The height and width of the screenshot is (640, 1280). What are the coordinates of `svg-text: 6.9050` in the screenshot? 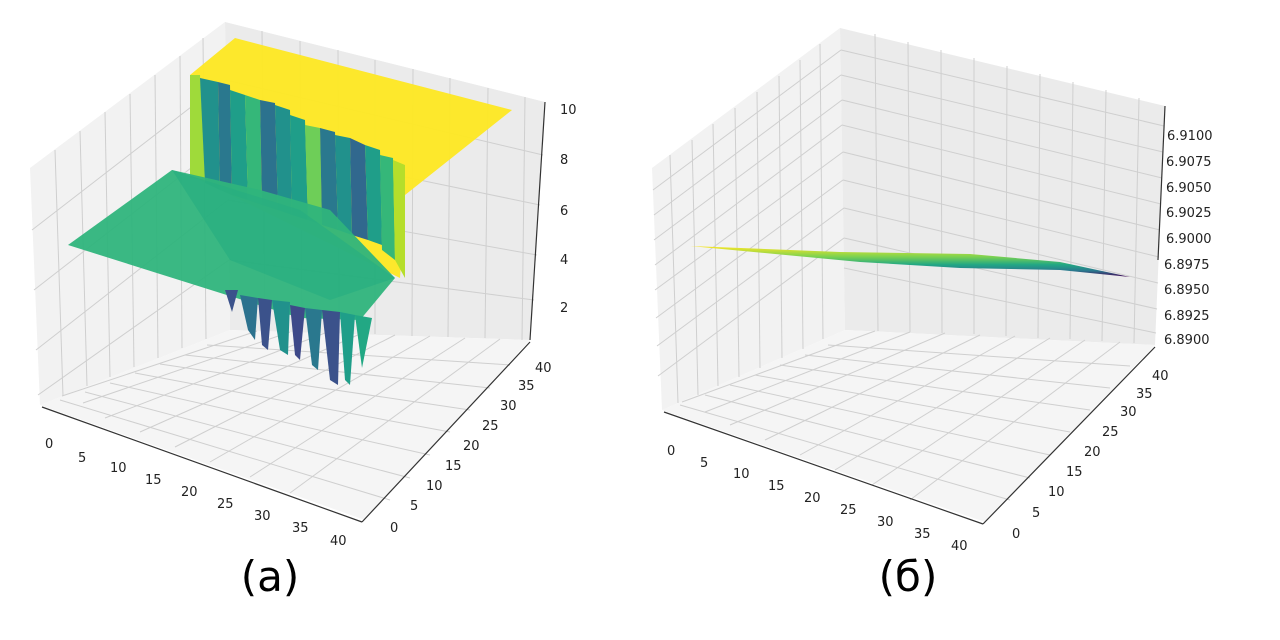 It's located at (1189, 188).